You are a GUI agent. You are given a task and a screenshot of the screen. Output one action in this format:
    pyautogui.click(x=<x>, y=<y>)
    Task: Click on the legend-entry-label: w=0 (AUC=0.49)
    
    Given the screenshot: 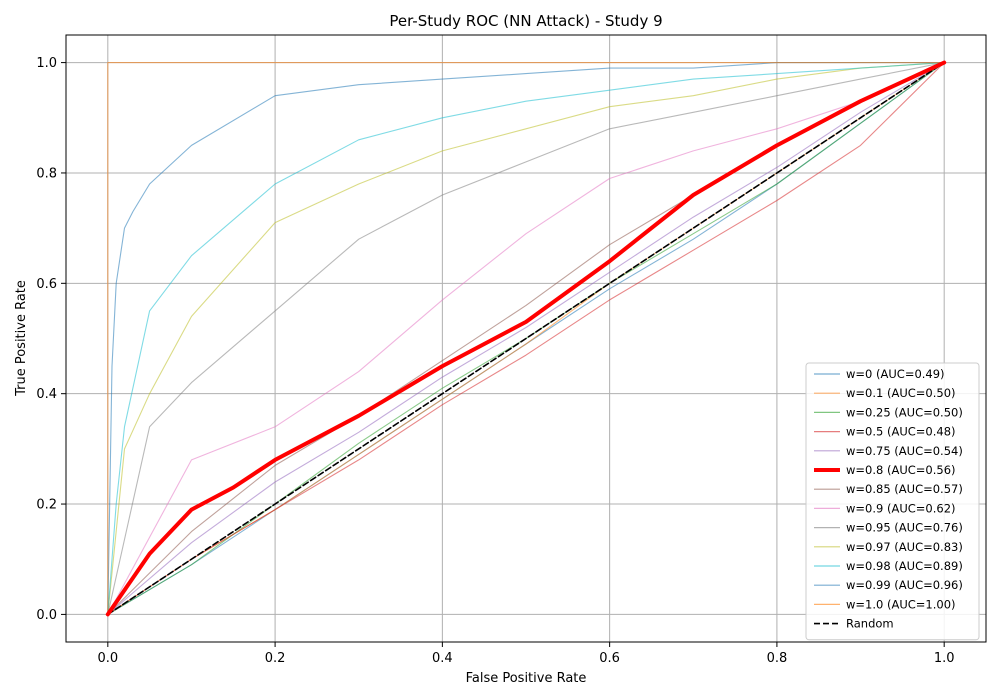 What is the action you would take?
    pyautogui.click(x=895, y=374)
    